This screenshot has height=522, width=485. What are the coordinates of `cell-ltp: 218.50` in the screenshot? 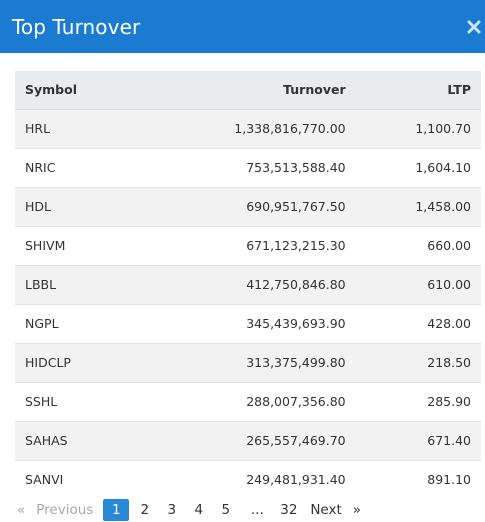 It's located at (418, 363).